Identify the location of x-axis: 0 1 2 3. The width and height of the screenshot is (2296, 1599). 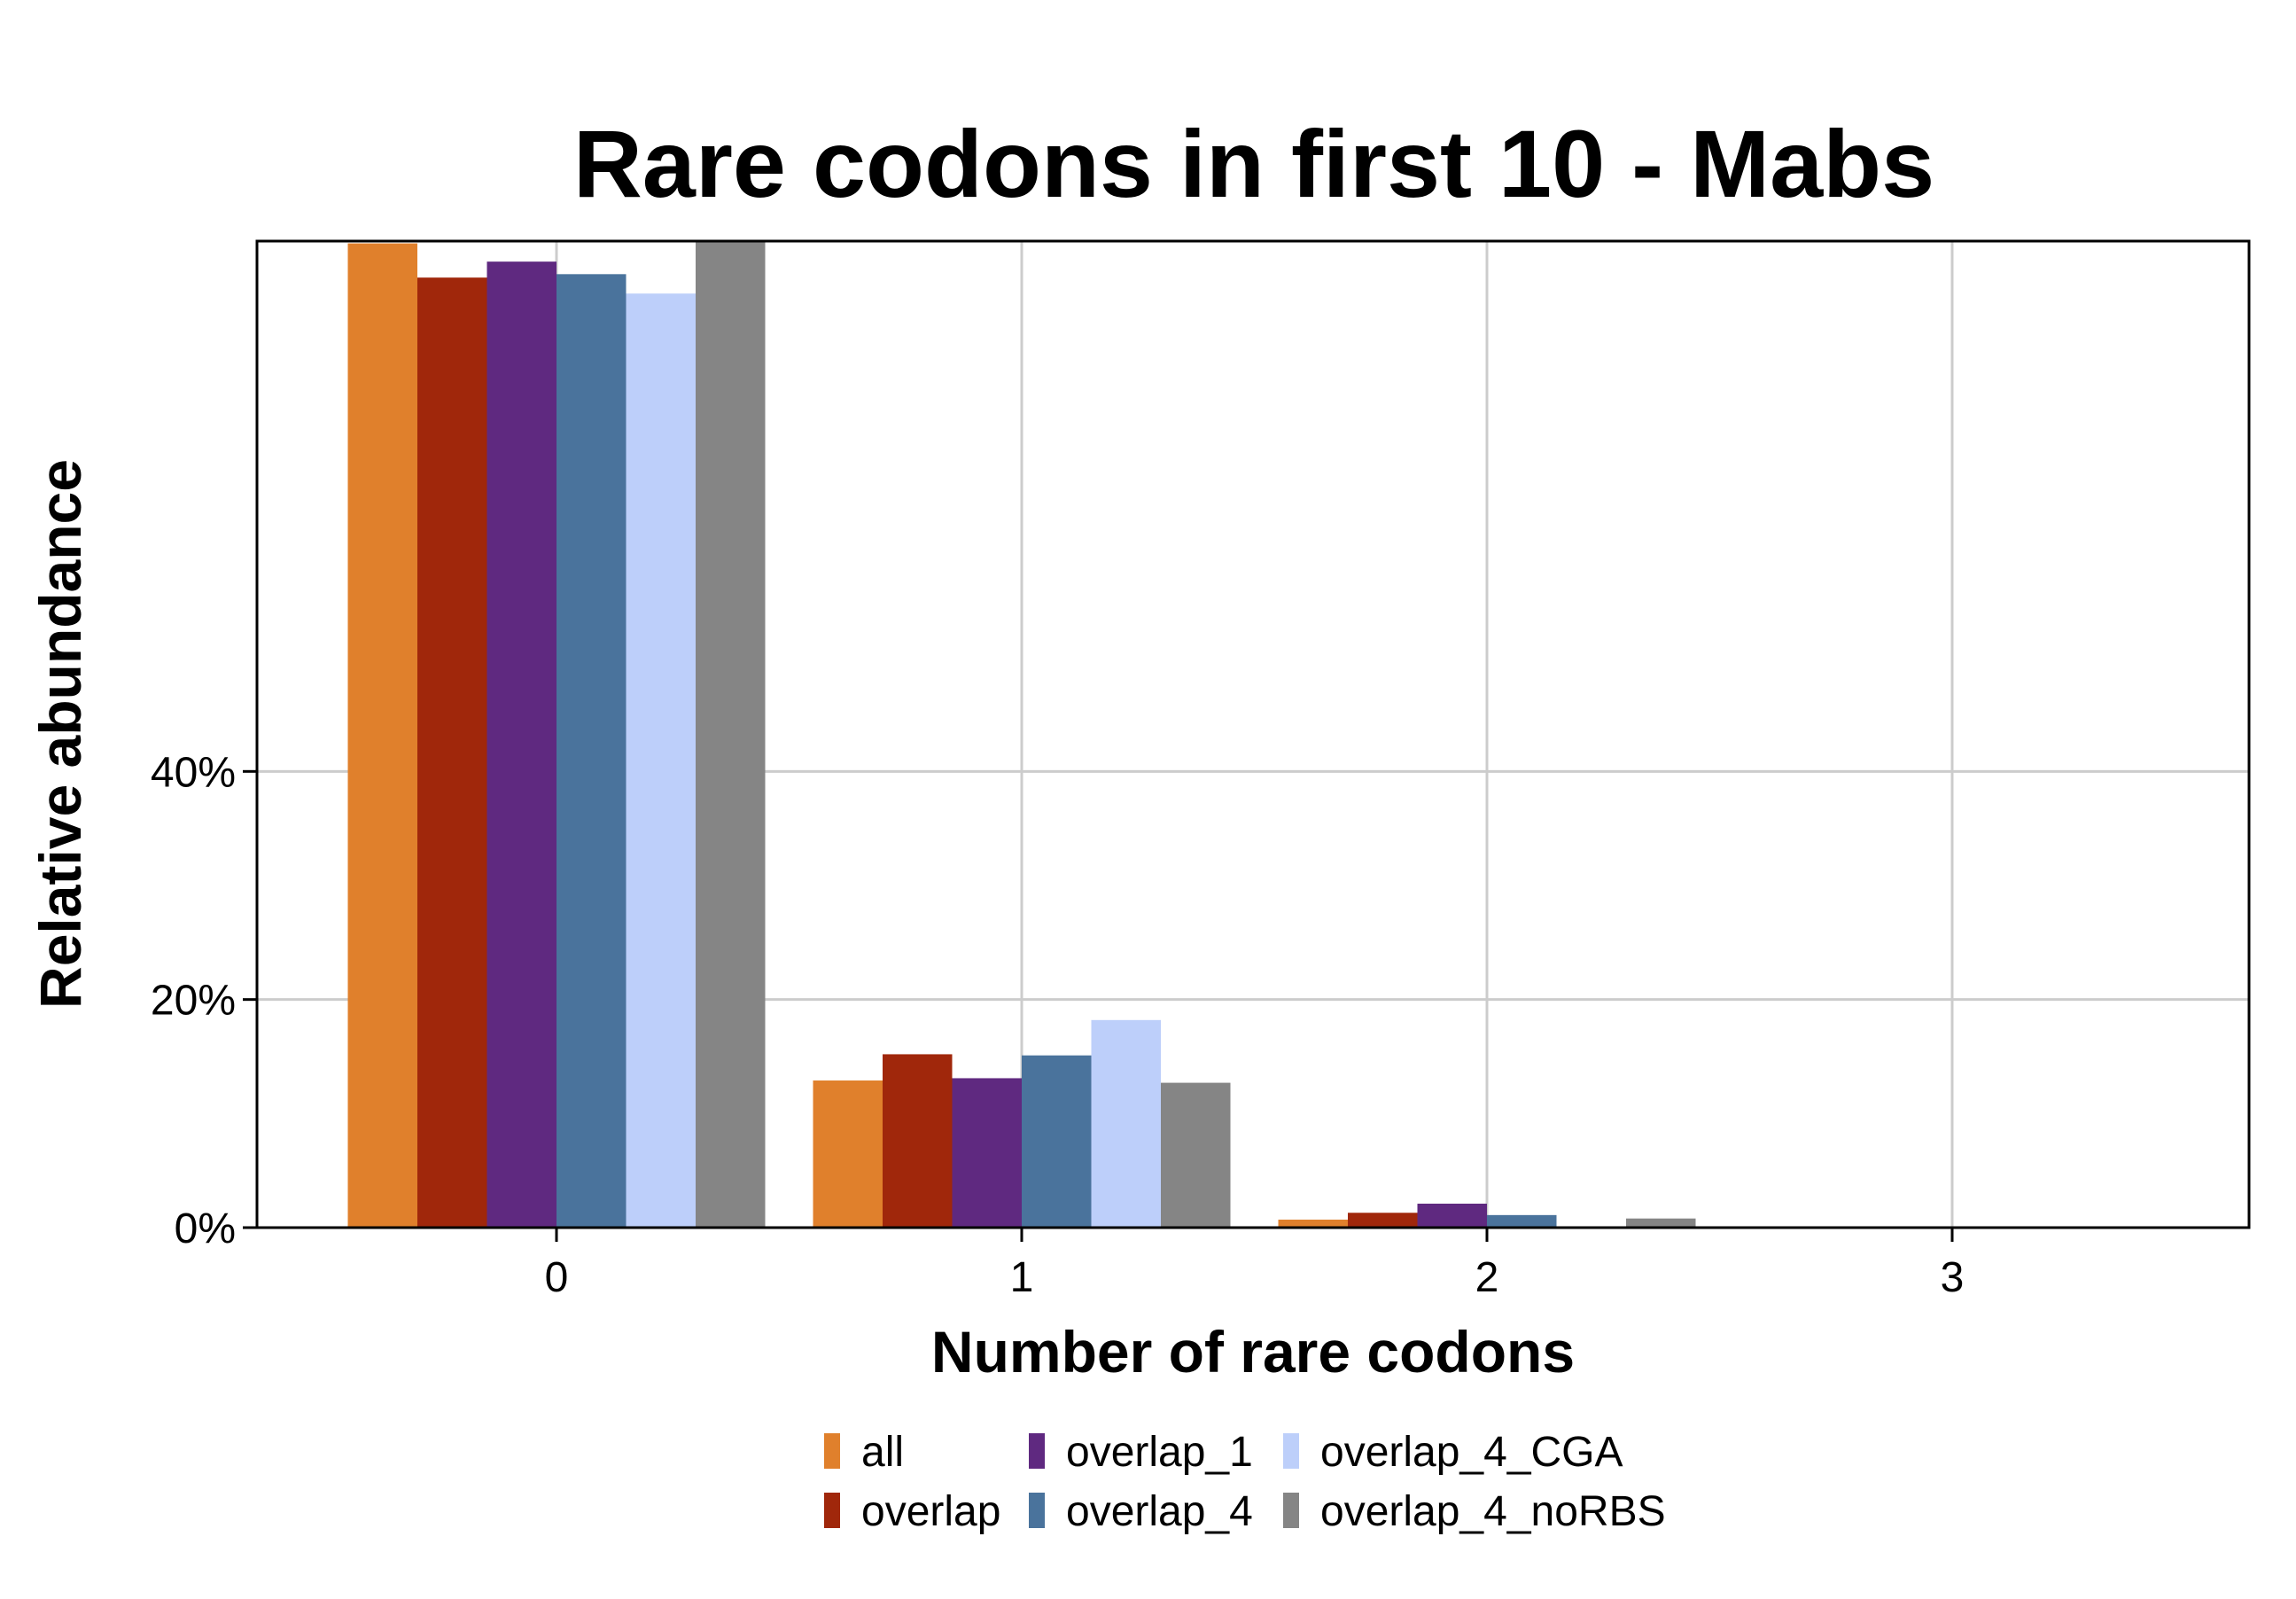
(1255, 1264).